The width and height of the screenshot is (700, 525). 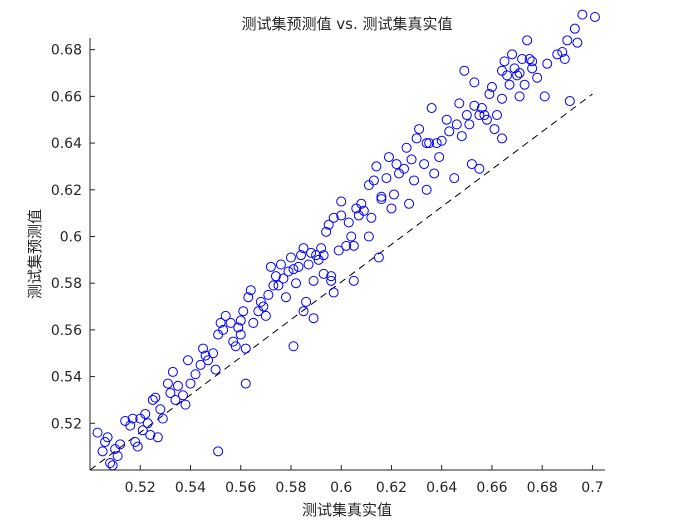 I want to click on x-tick-label: 0.68, so click(x=542, y=488).